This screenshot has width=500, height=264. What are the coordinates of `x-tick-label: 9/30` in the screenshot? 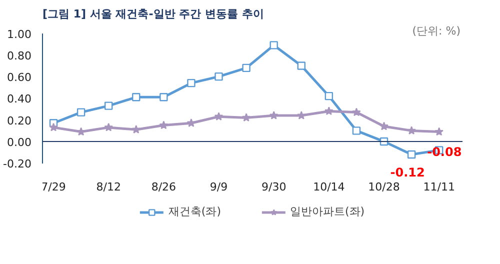 It's located at (273, 187).